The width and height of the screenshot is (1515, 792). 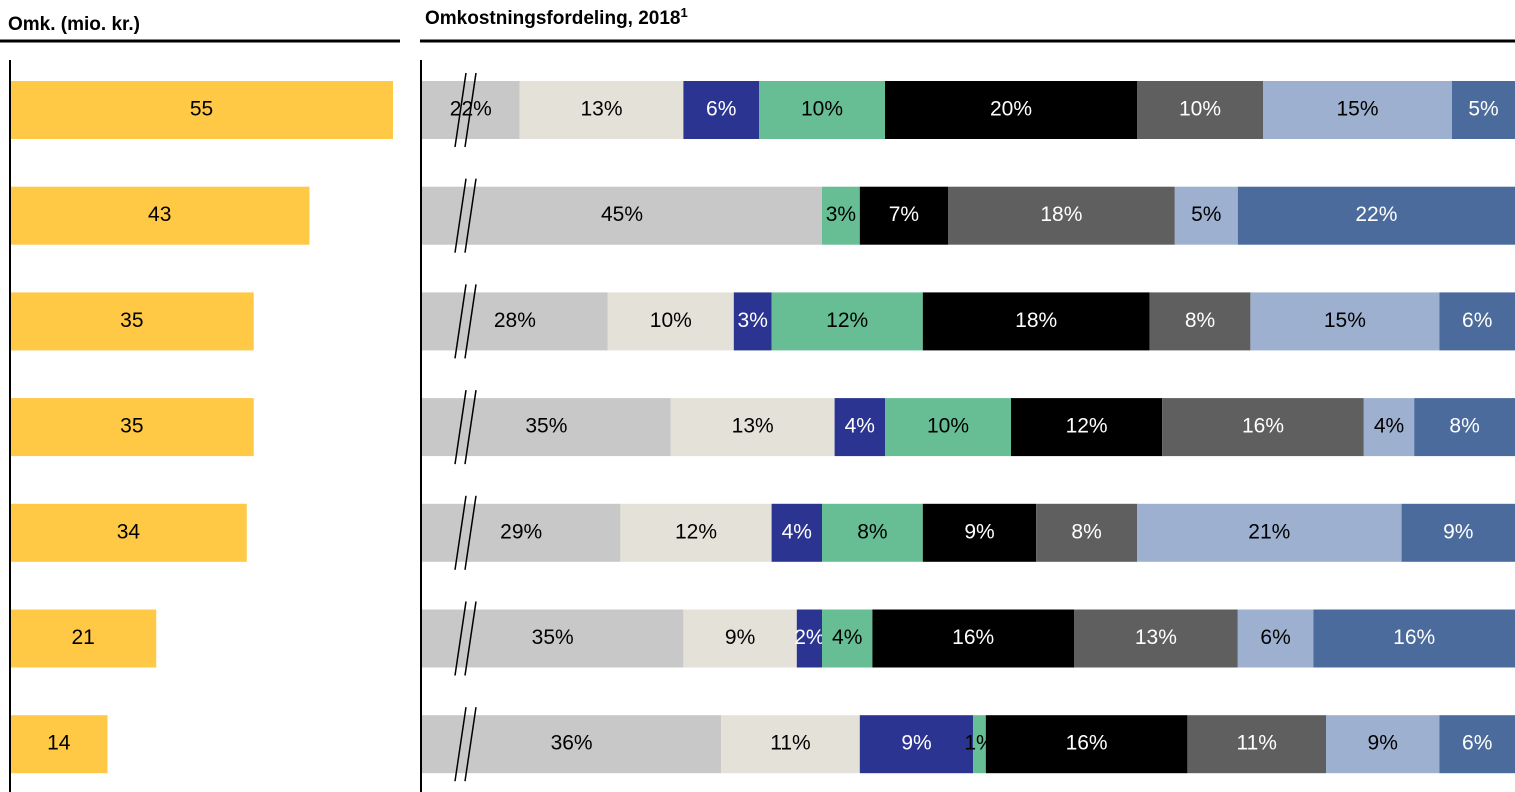 What do you see at coordinates (904, 214) in the screenshot?
I see `segment-label: 7%` at bounding box center [904, 214].